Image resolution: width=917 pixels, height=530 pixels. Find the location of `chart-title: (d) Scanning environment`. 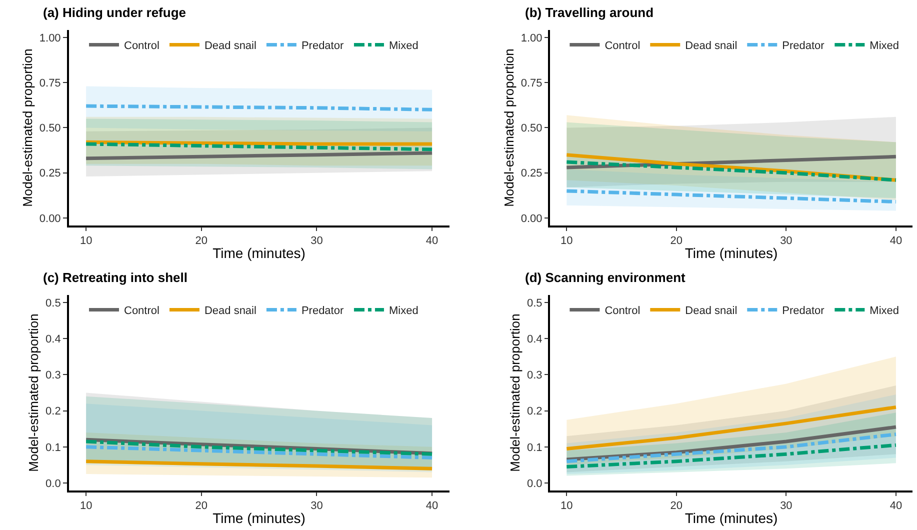

chart-title: (d) Scanning environment is located at coordinates (605, 277).